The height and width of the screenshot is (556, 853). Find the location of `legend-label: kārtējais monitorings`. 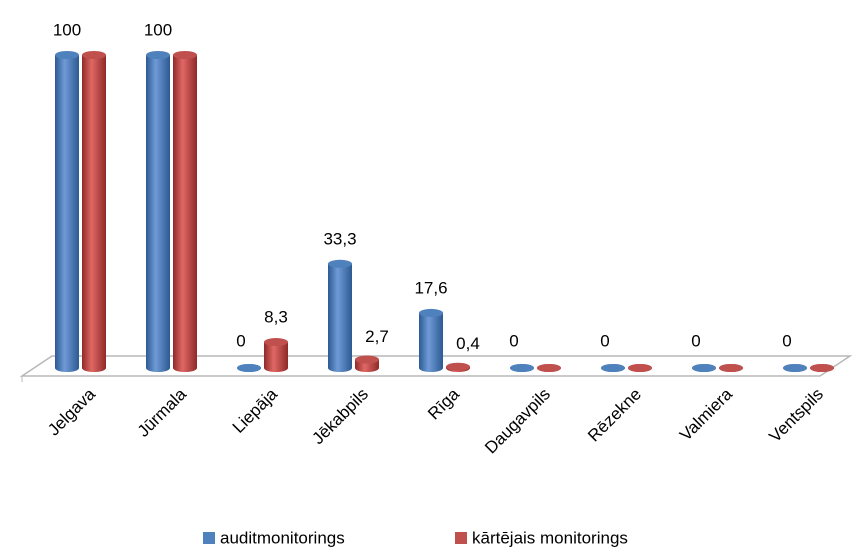

legend-label: kārtējais monitorings is located at coordinates (550, 537).